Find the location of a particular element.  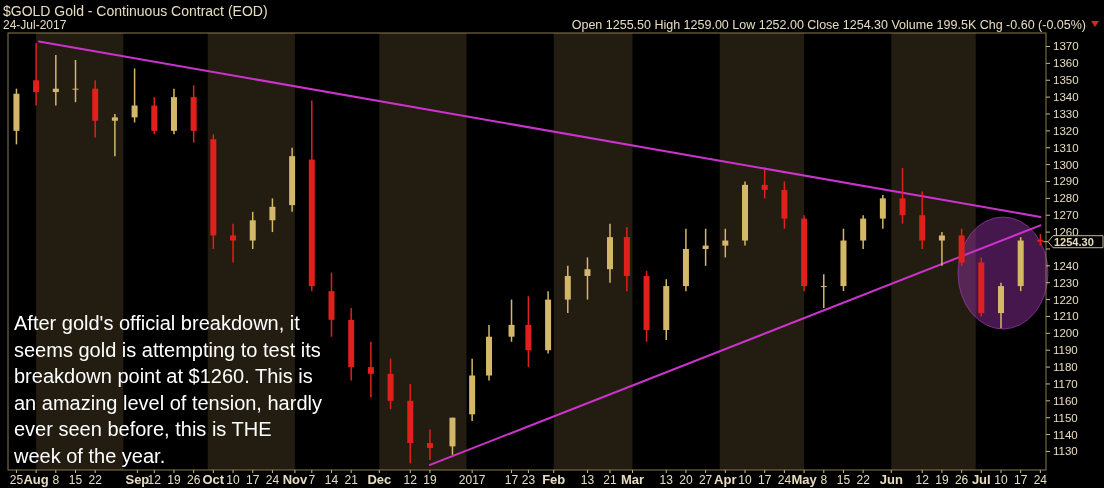

x-tick-label: Aug is located at coordinates (36, 479).